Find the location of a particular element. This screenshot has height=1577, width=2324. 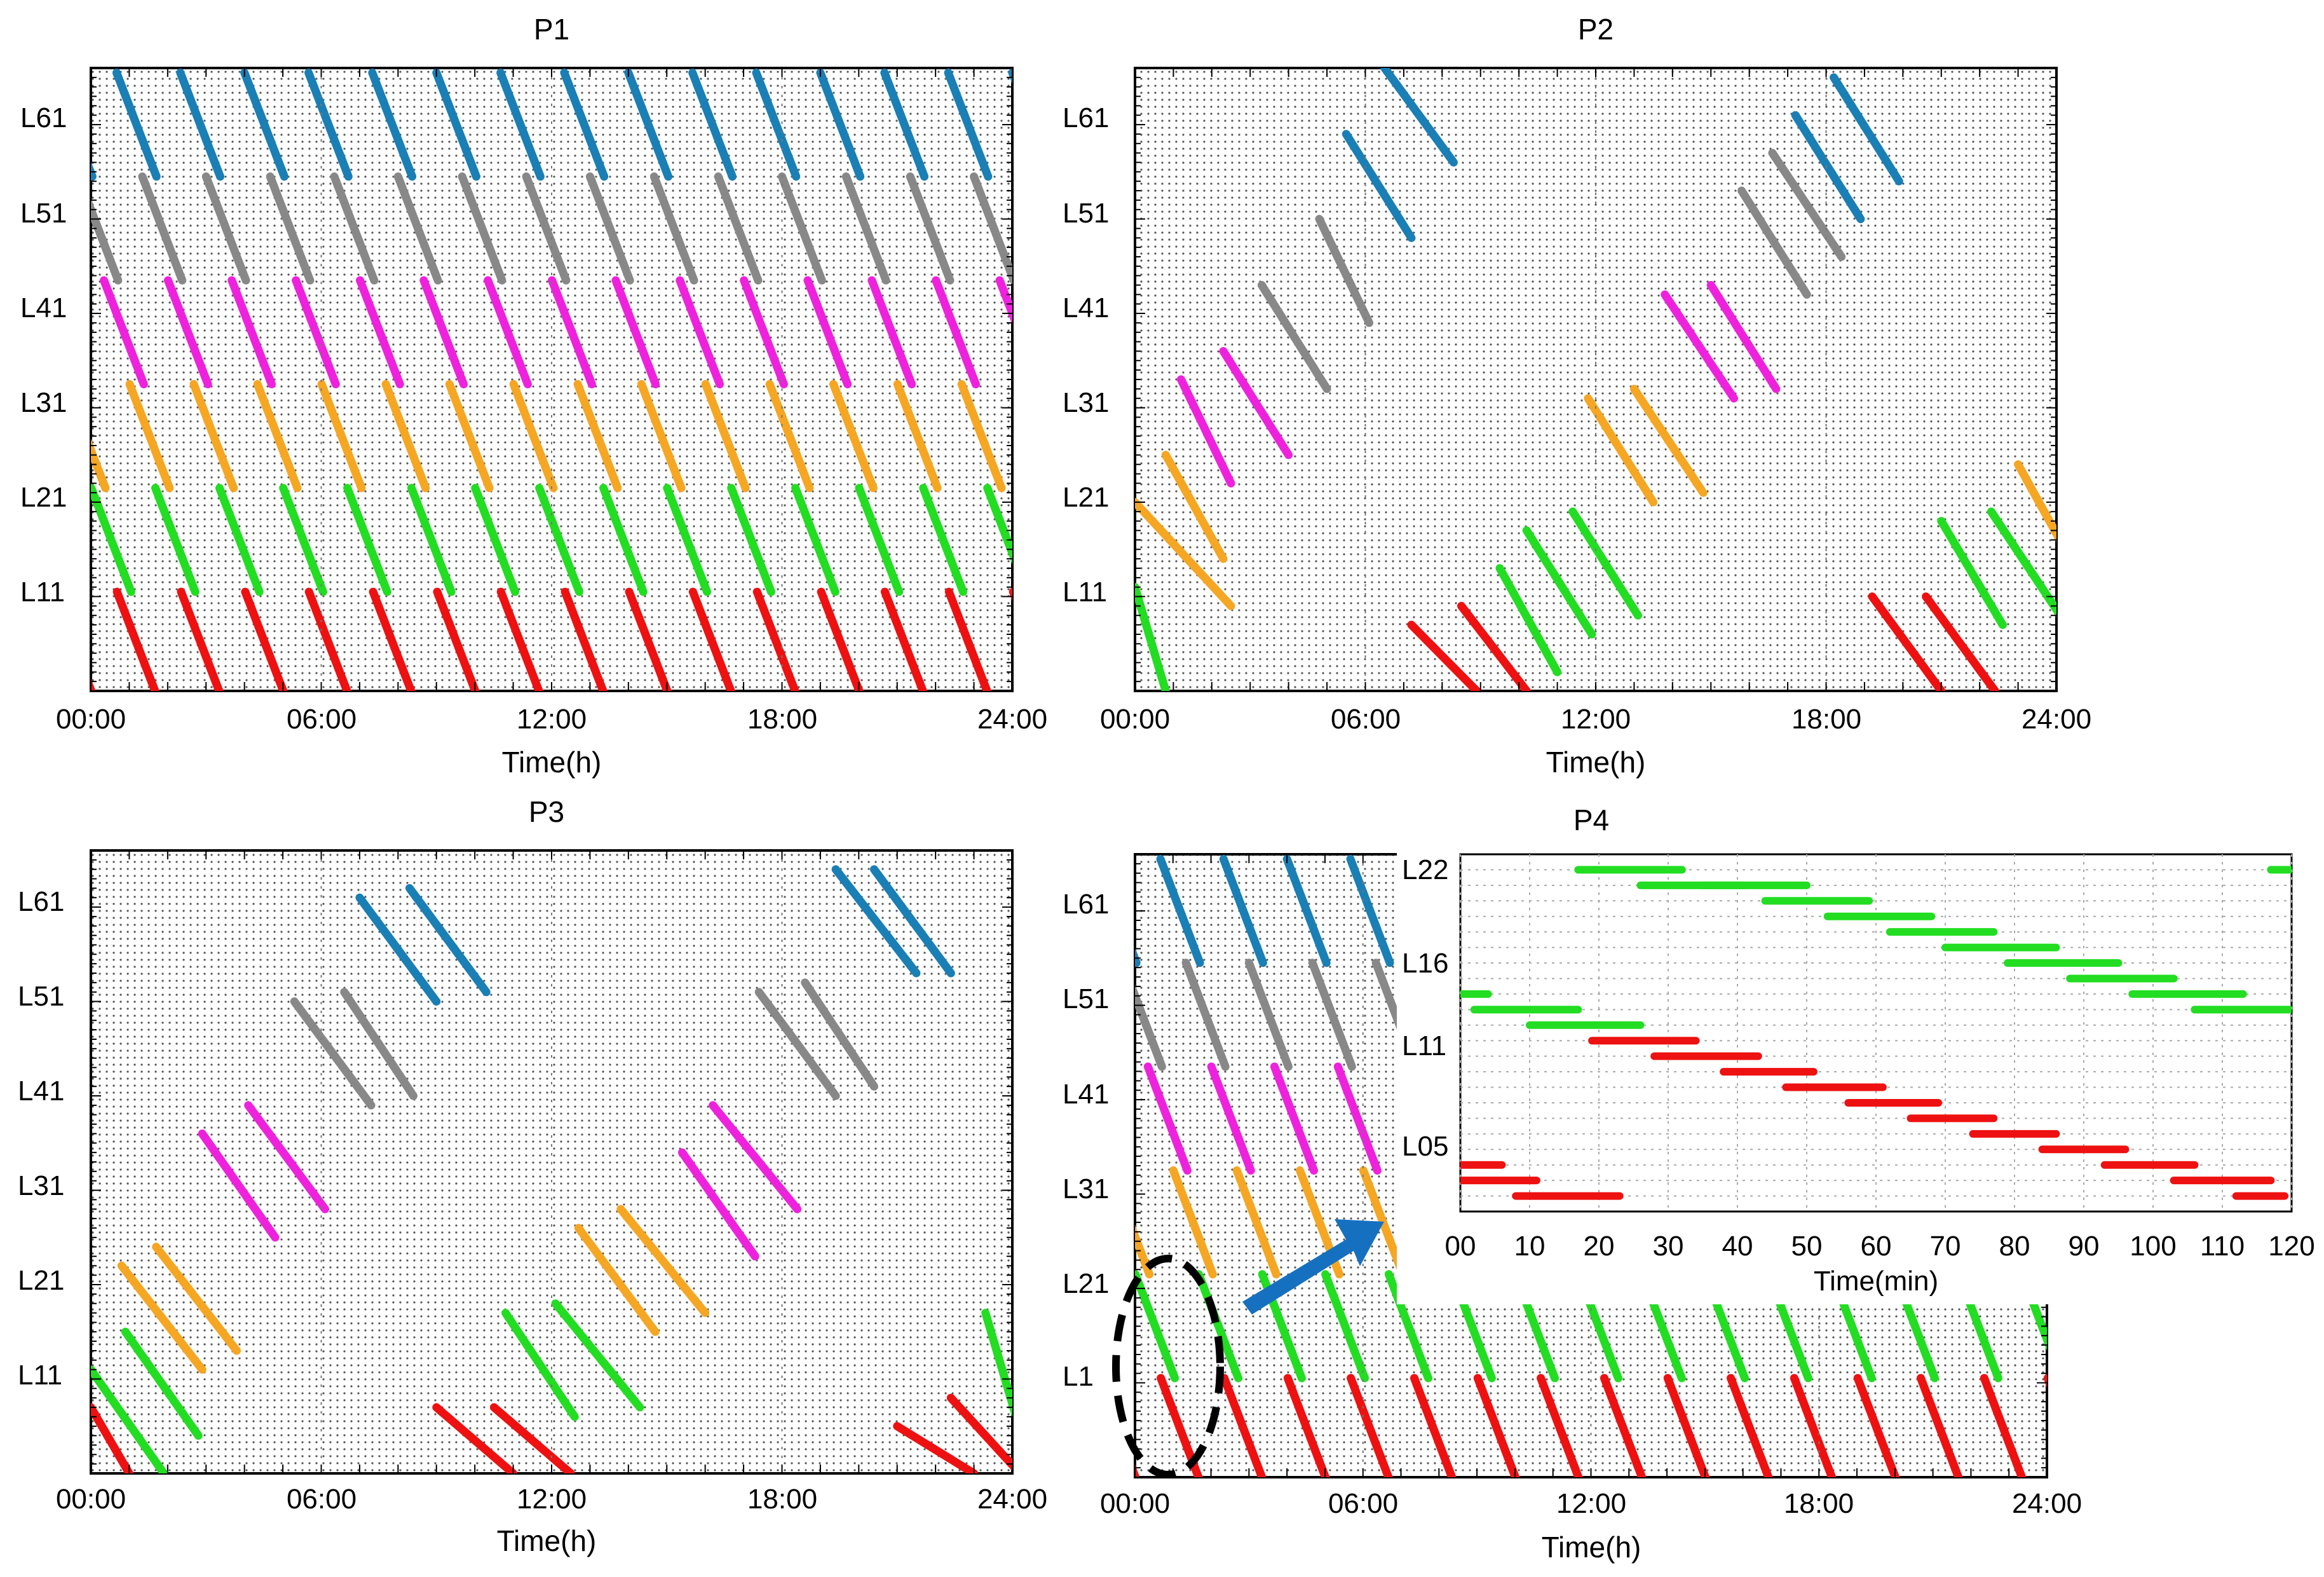

x-tick-label: 90 is located at coordinates (2084, 1246).